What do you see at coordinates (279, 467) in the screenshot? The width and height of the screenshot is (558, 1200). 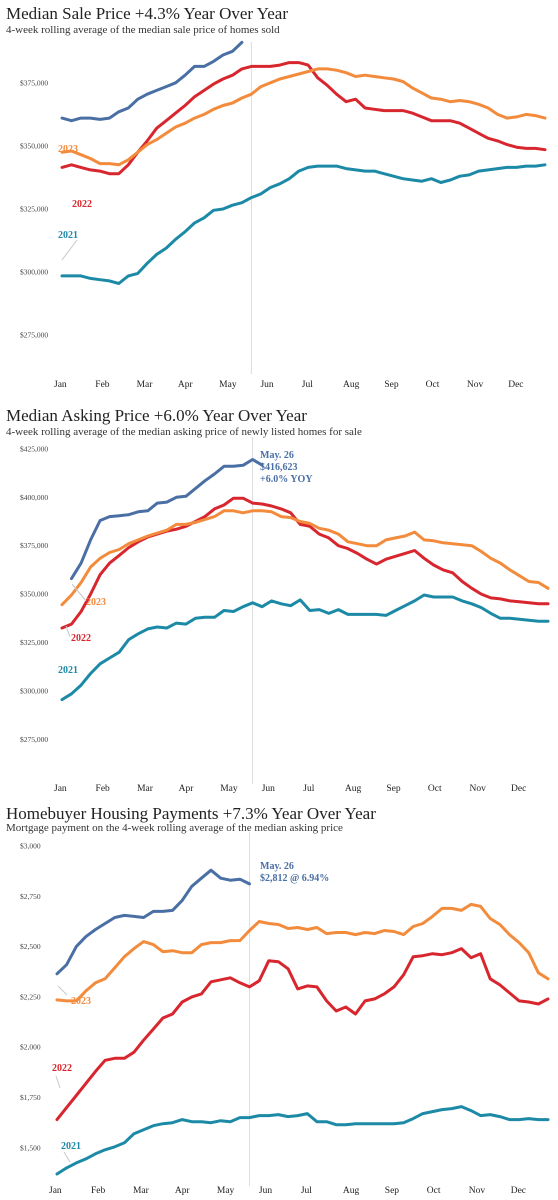 I see `annotation-text: $416,623` at bounding box center [279, 467].